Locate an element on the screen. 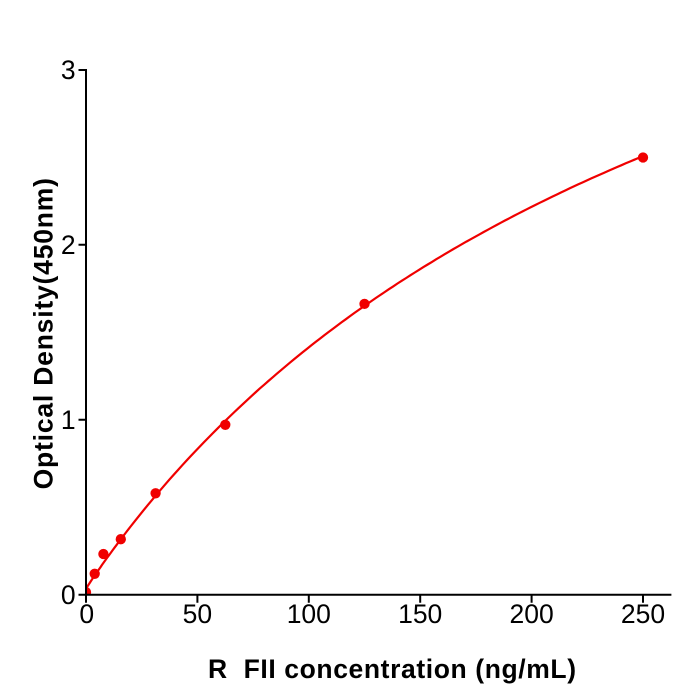  svg-text: R FII concentration (ng/mL) is located at coordinates (392, 669).